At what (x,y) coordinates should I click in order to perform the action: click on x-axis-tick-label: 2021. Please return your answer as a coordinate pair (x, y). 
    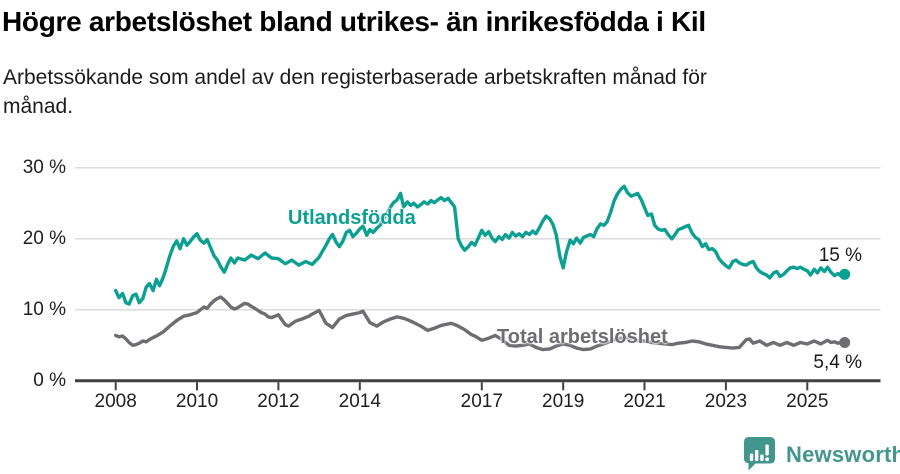
    Looking at the image, I should click on (644, 401).